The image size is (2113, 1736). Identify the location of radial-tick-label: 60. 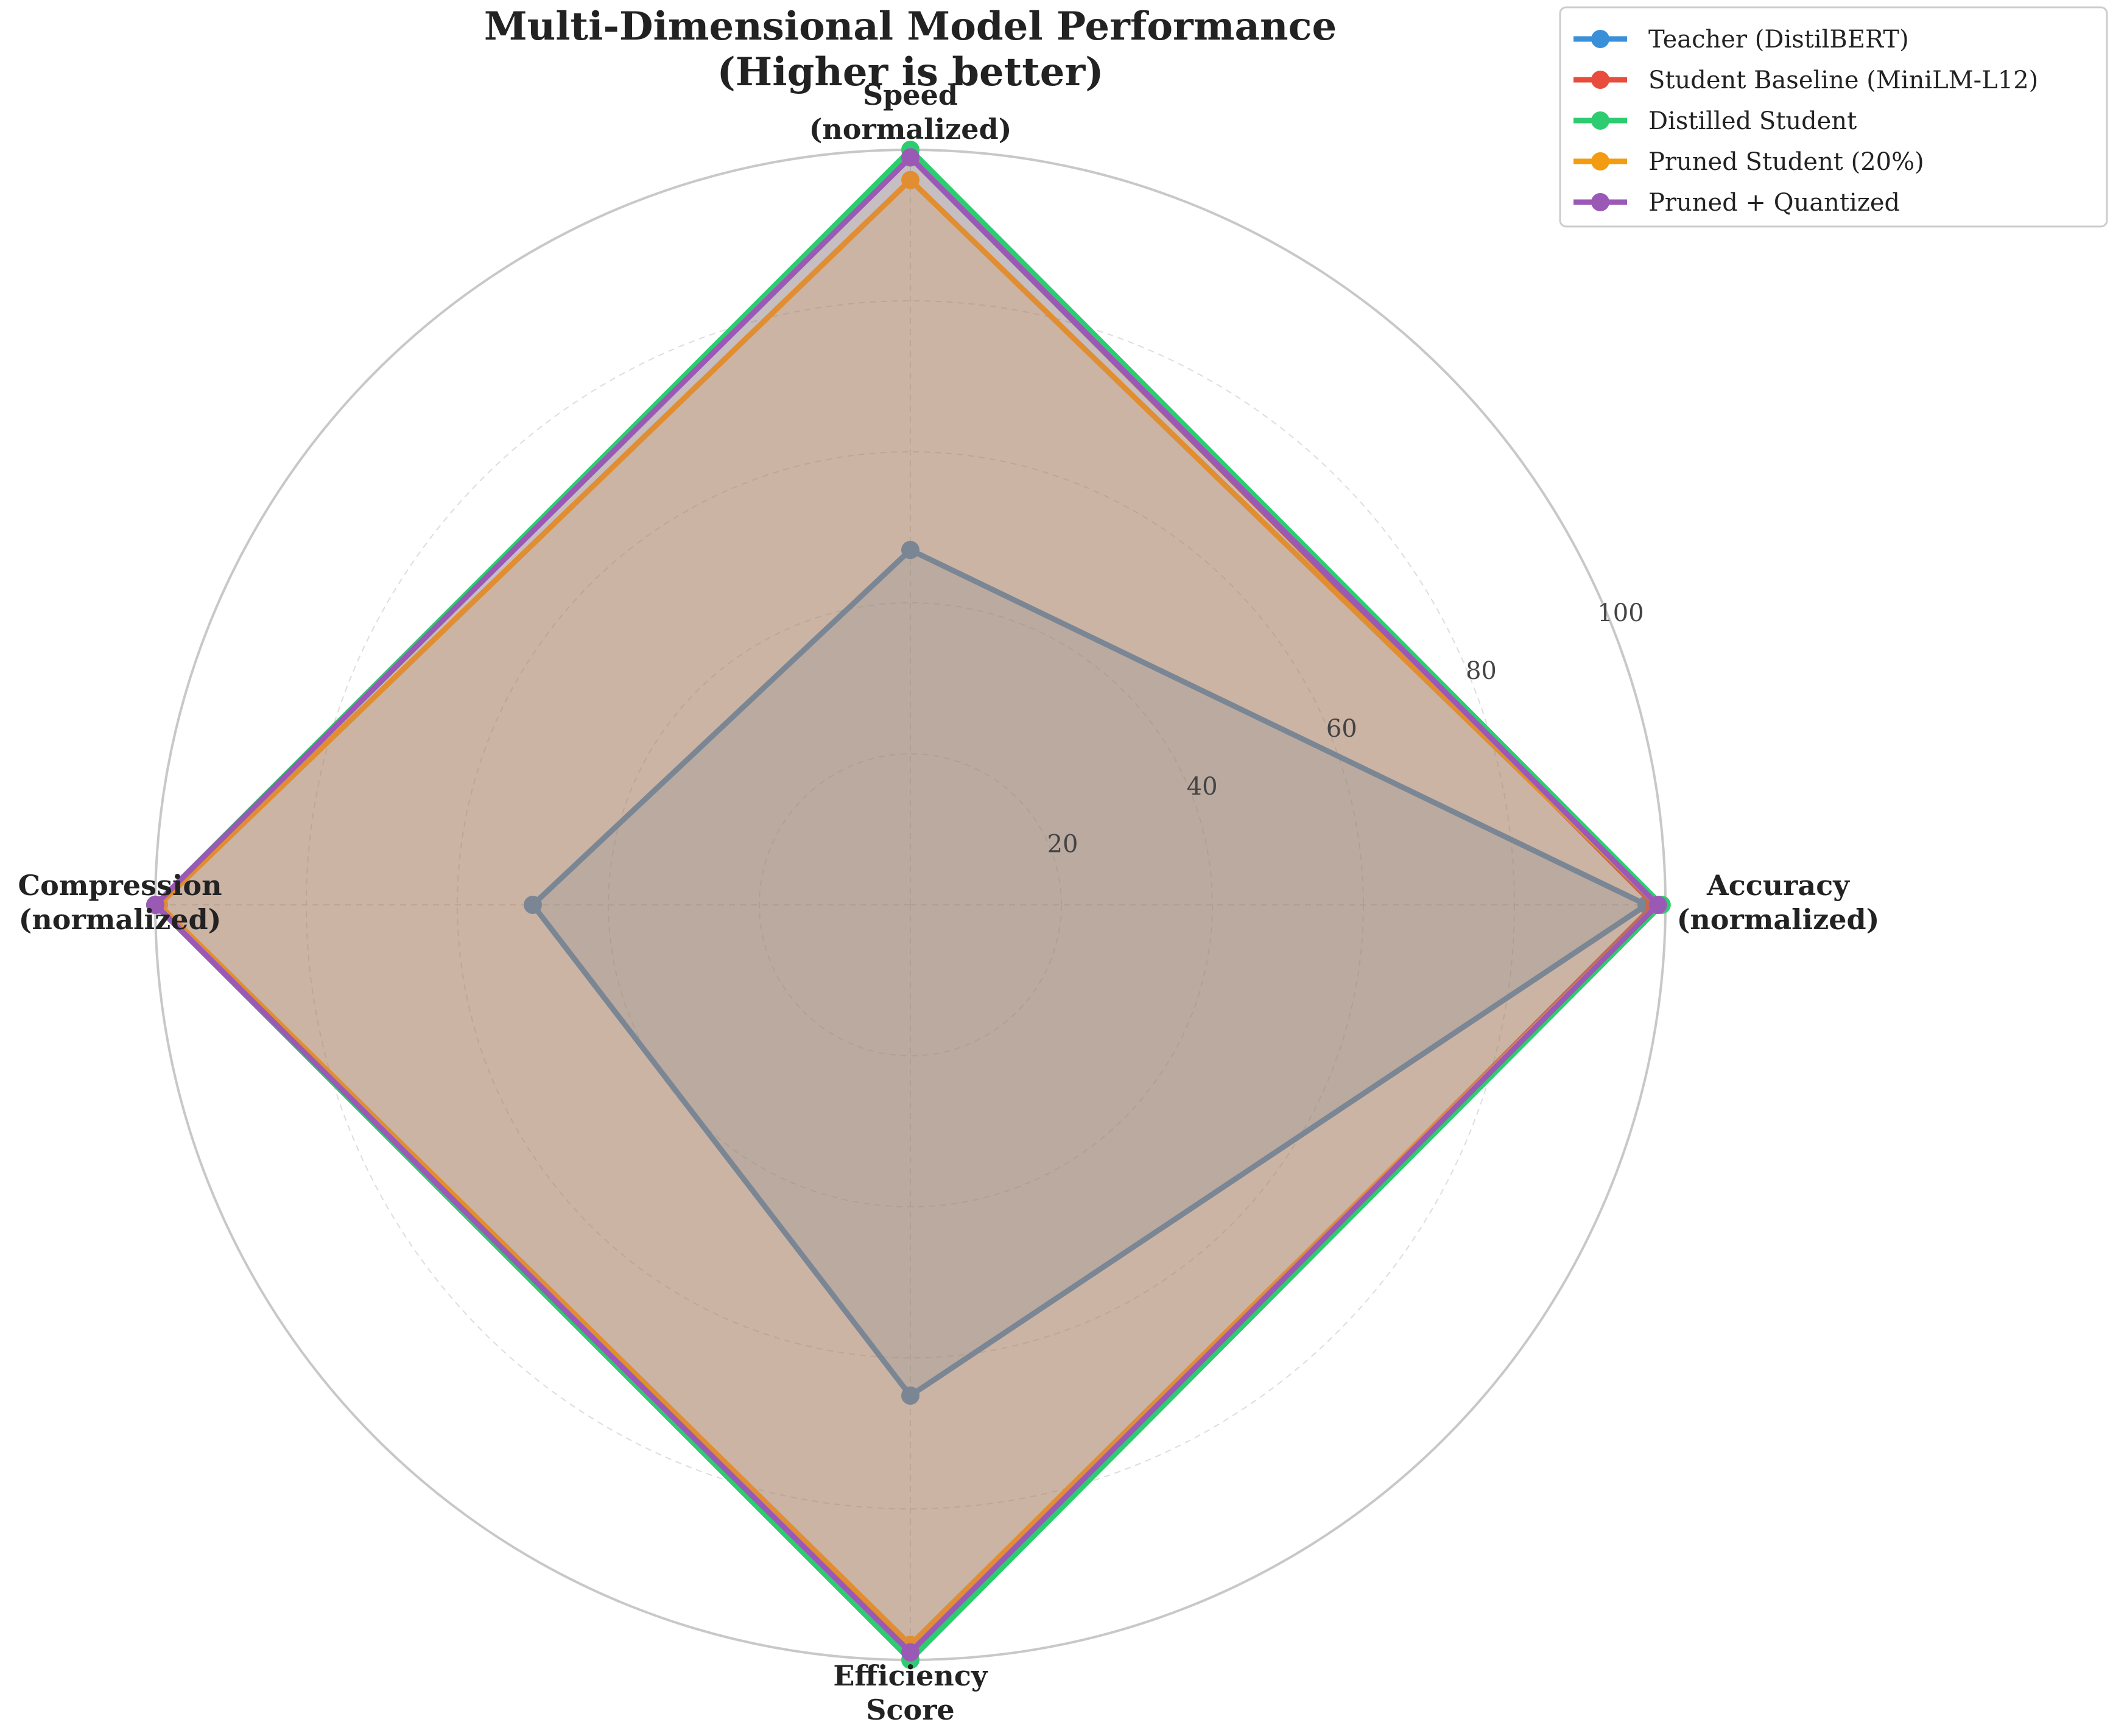
(1341, 729).